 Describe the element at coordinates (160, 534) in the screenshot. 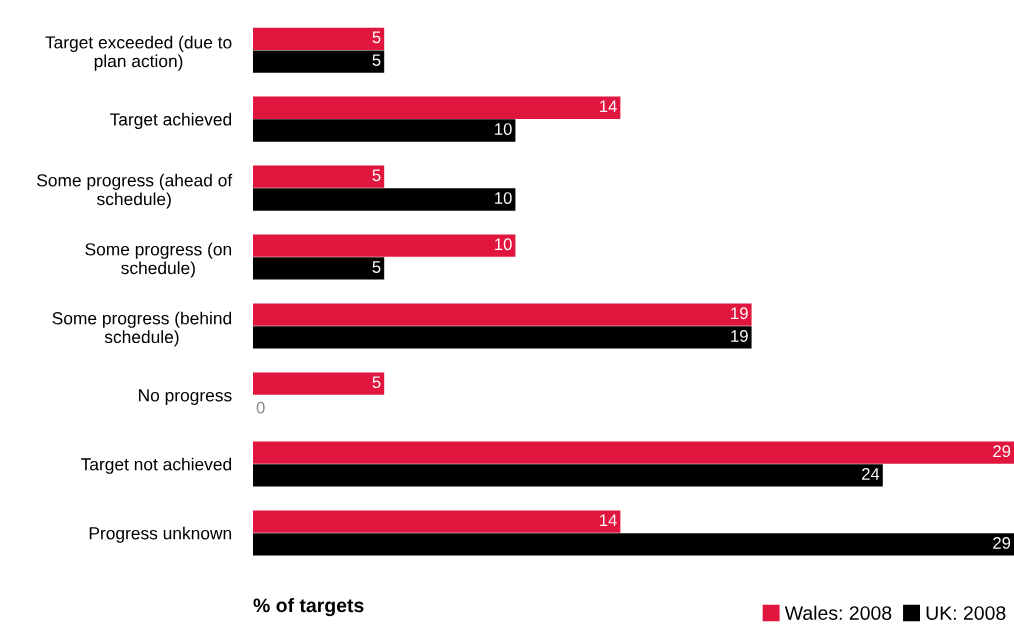

I see `y-tick-label: Progress unknown` at that location.